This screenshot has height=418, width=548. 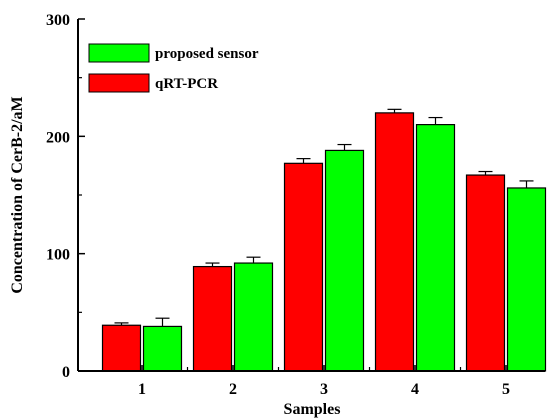 What do you see at coordinates (17, 194) in the screenshot?
I see `y-axis-title: Concentration of CerB-2/aM` at bounding box center [17, 194].